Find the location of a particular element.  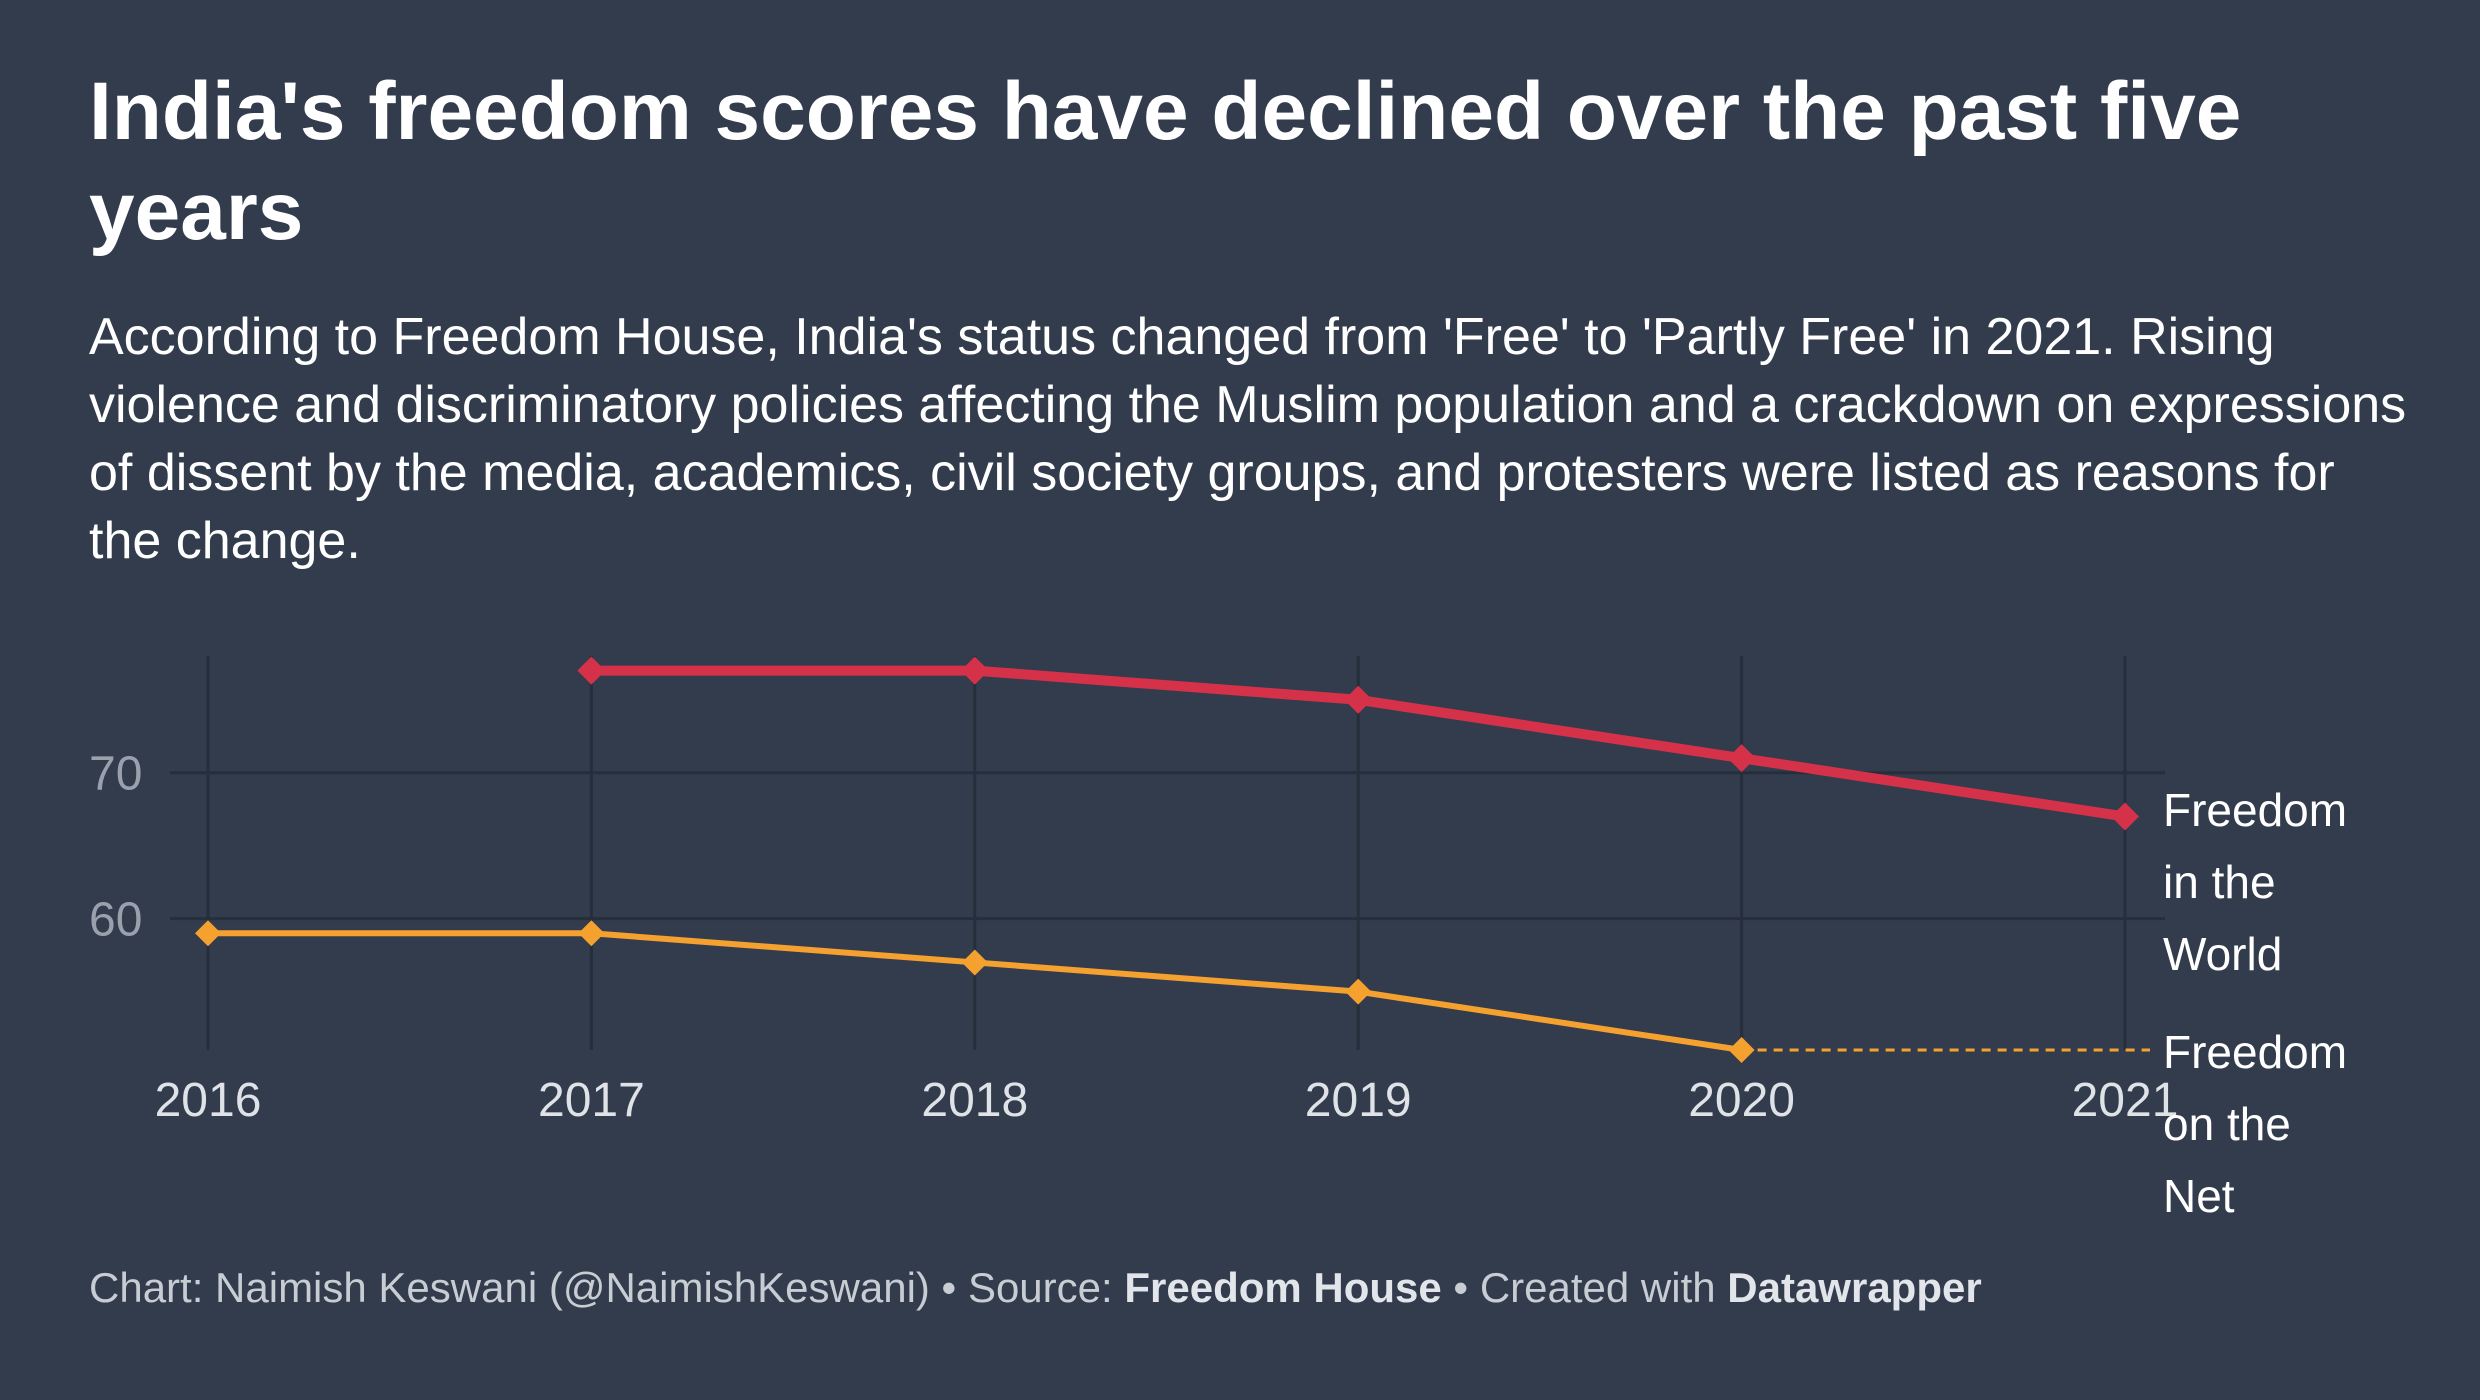

y-axis-ticks: 60 70 is located at coordinates (115, 847).